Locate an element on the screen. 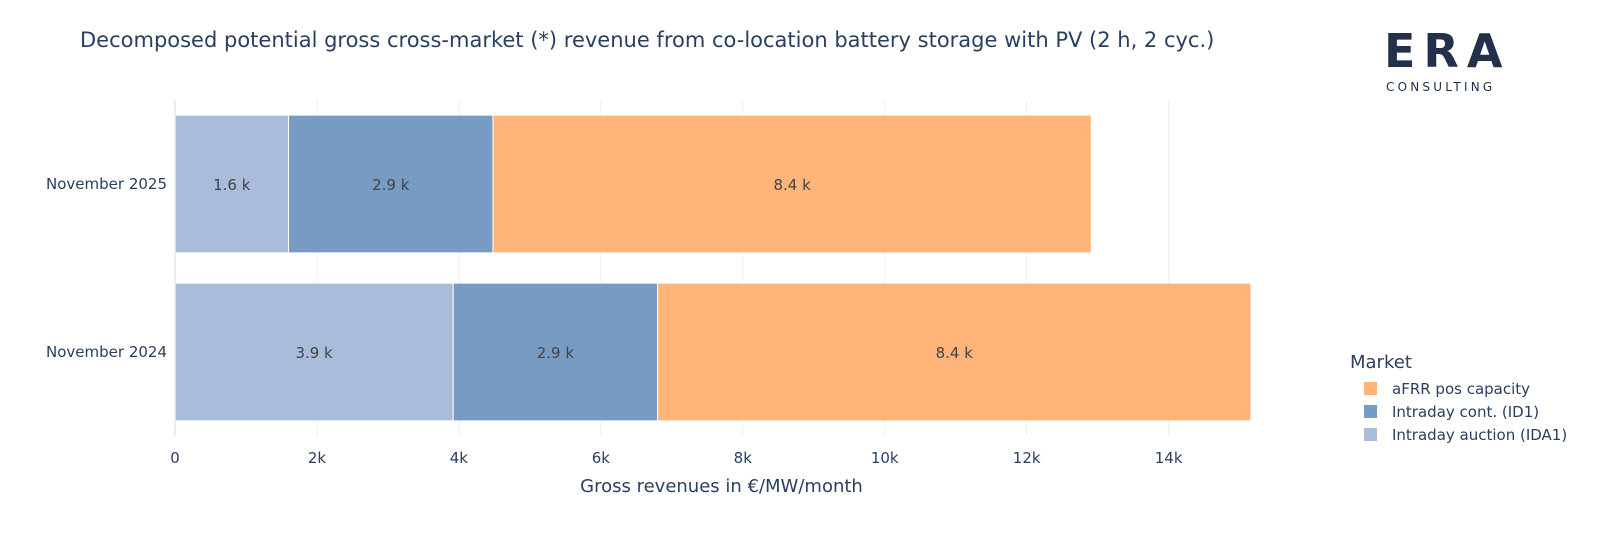  x-tick-label: 4k is located at coordinates (459, 458).